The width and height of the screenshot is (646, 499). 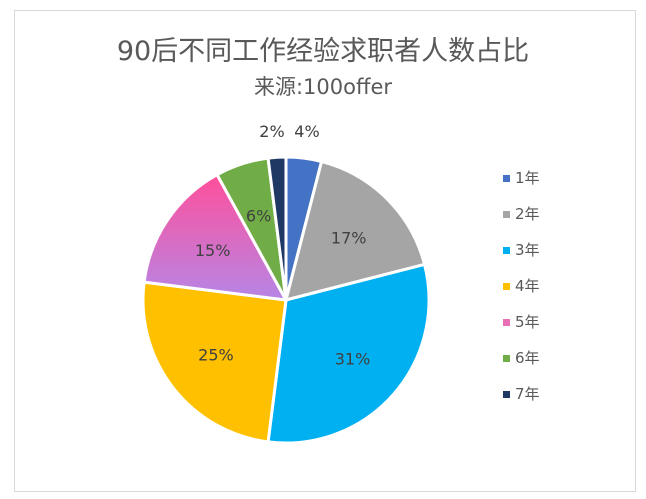 I want to click on data-label-3: 31%, so click(x=353, y=359).